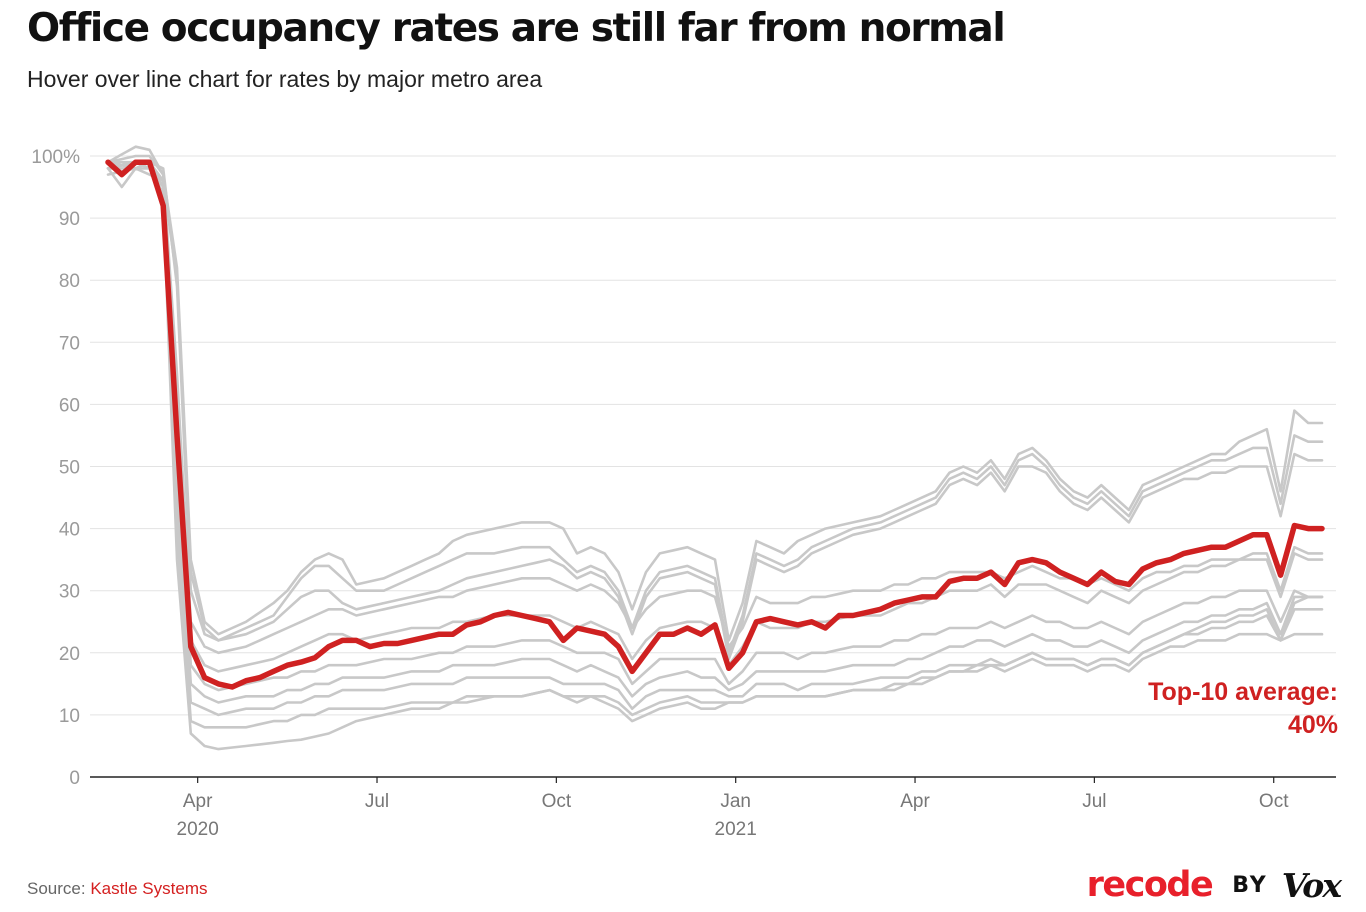 This screenshot has height=912, width=1366. What do you see at coordinates (55, 157) in the screenshot?
I see `y-tick-label: 100%` at bounding box center [55, 157].